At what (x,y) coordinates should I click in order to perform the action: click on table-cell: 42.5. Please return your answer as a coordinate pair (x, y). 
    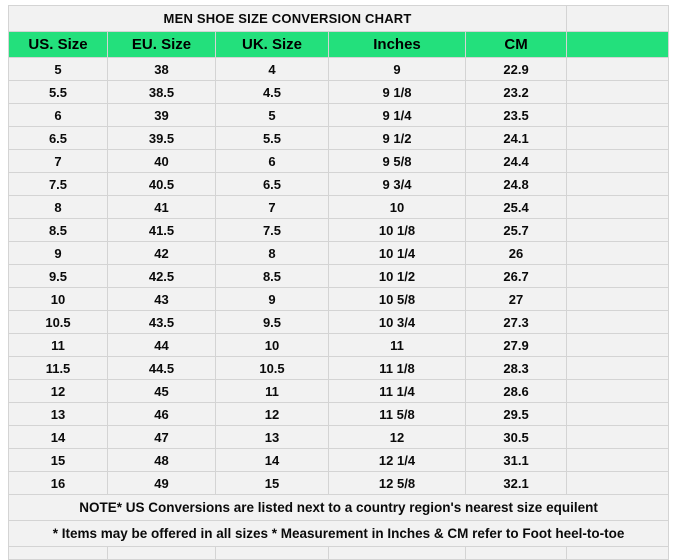
    Looking at the image, I should click on (161, 276).